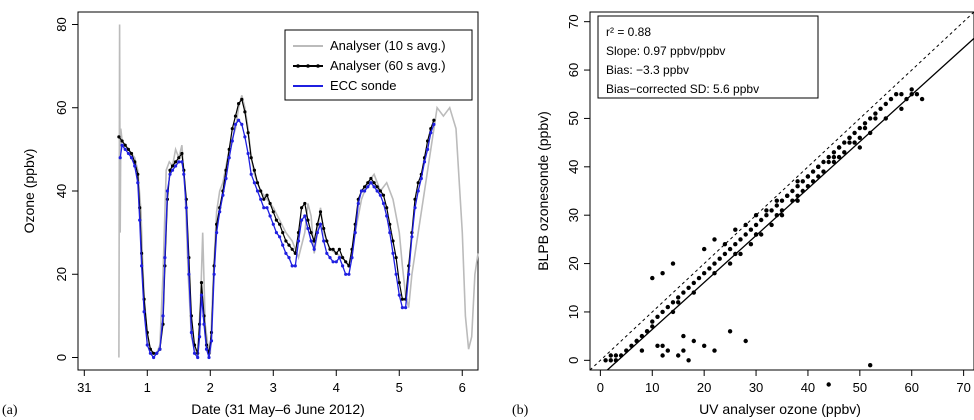  What do you see at coordinates (600, 387) in the screenshot?
I see `x-tick-label-0: 0` at bounding box center [600, 387].